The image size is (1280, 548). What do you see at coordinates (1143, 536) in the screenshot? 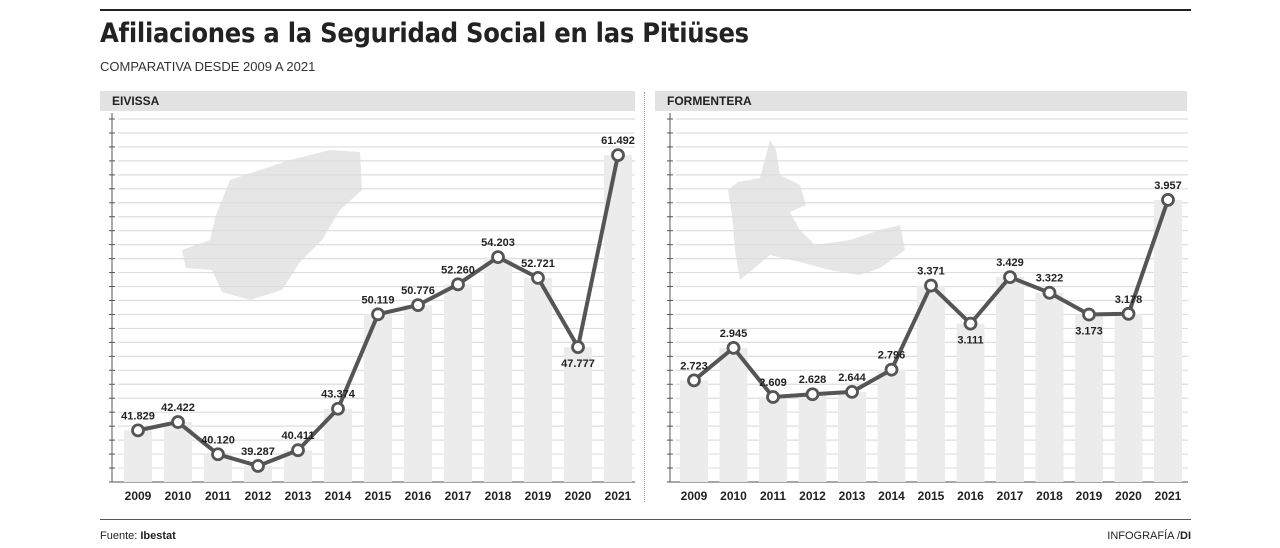
I see `credit-label: INFOGRAFÍA /` at bounding box center [1143, 536].